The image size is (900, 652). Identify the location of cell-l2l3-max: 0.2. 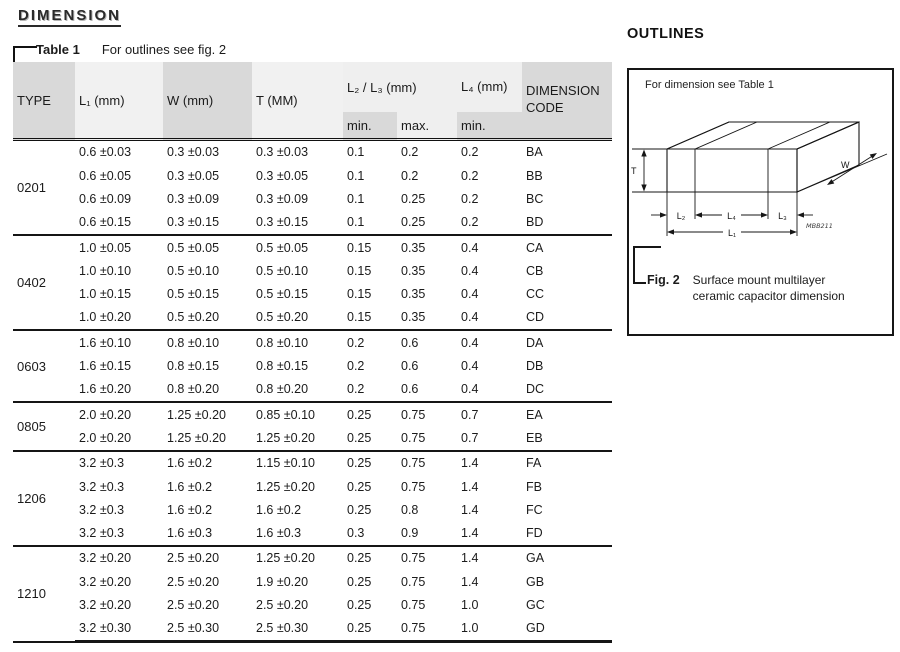
(427, 152).